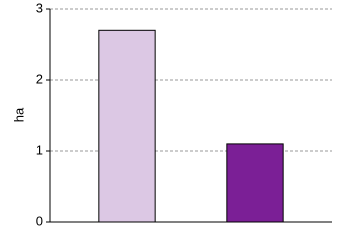 This screenshot has width=346, height=240. I want to click on y-tick-label: 1, so click(39, 149).